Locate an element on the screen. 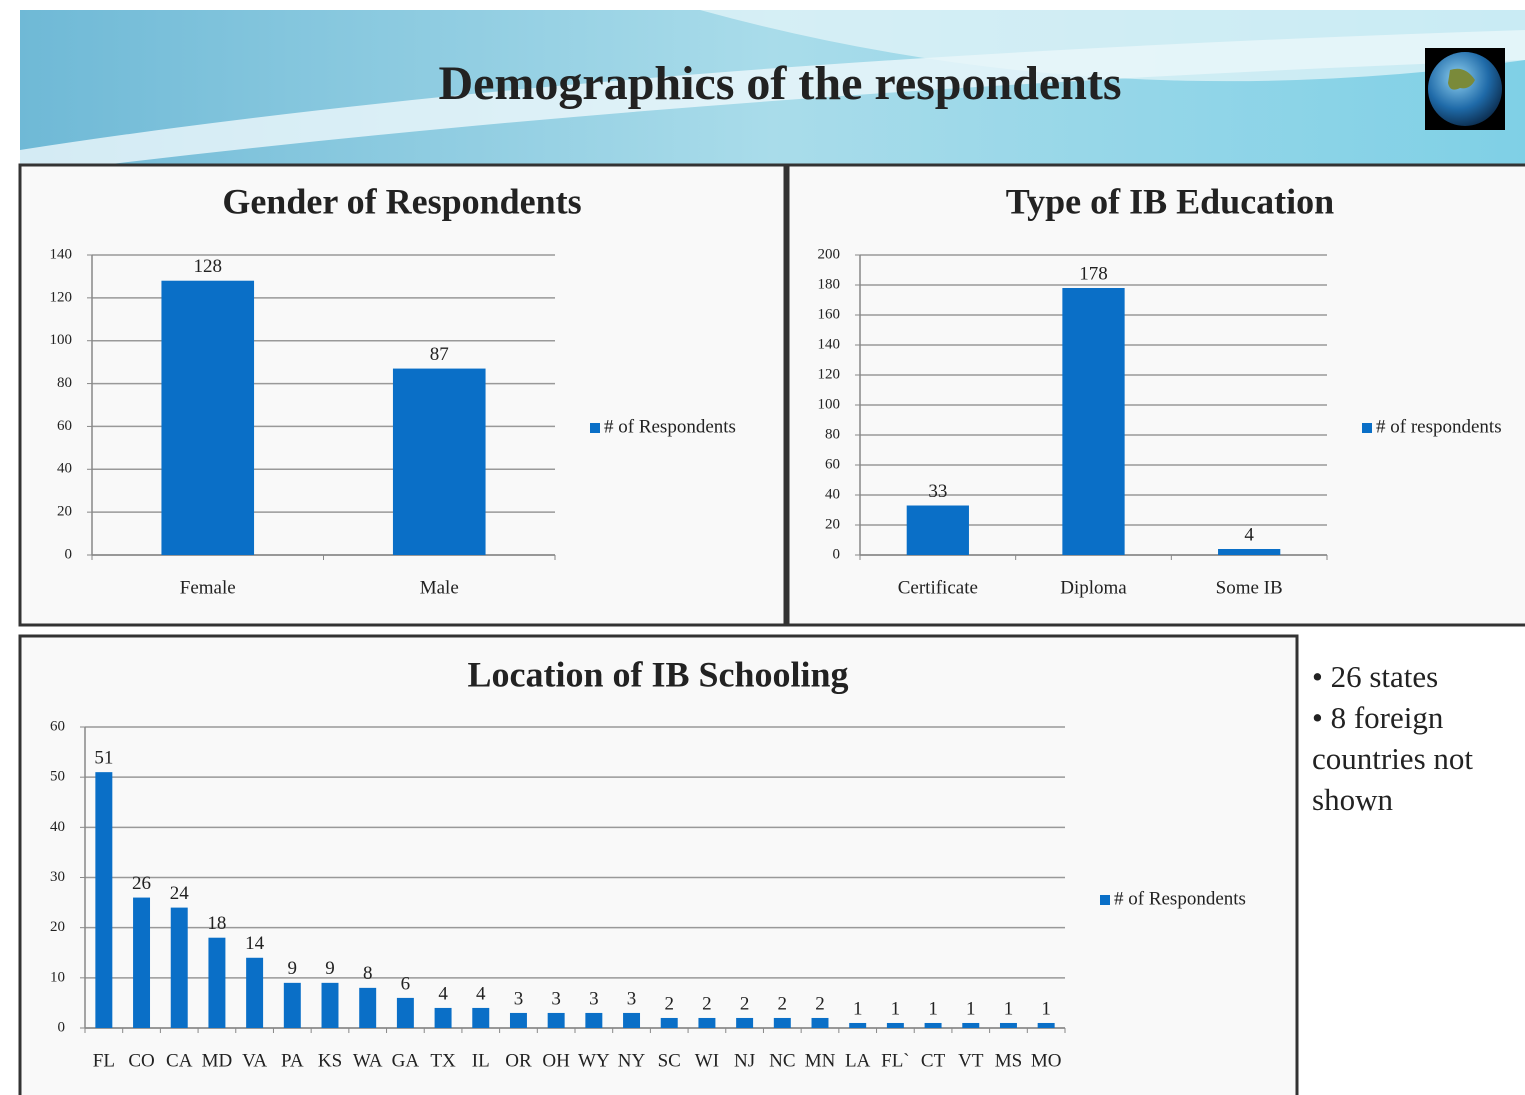 The width and height of the screenshot is (1525, 1095). x-tick-label: FL is located at coordinates (104, 1060).